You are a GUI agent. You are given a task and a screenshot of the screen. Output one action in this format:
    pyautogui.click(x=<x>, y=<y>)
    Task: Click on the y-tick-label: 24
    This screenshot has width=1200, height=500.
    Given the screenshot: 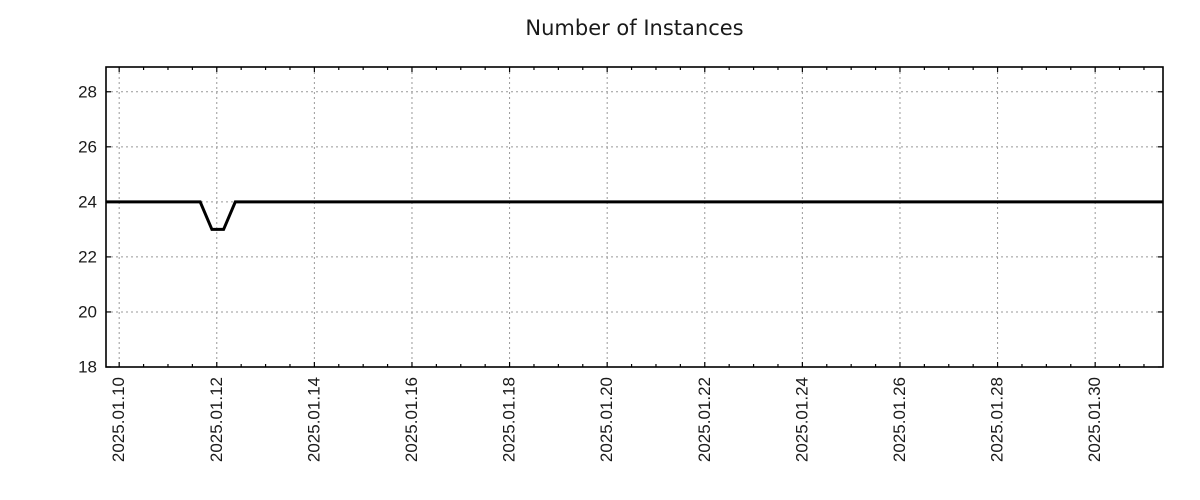 What is the action you would take?
    pyautogui.click(x=87, y=201)
    